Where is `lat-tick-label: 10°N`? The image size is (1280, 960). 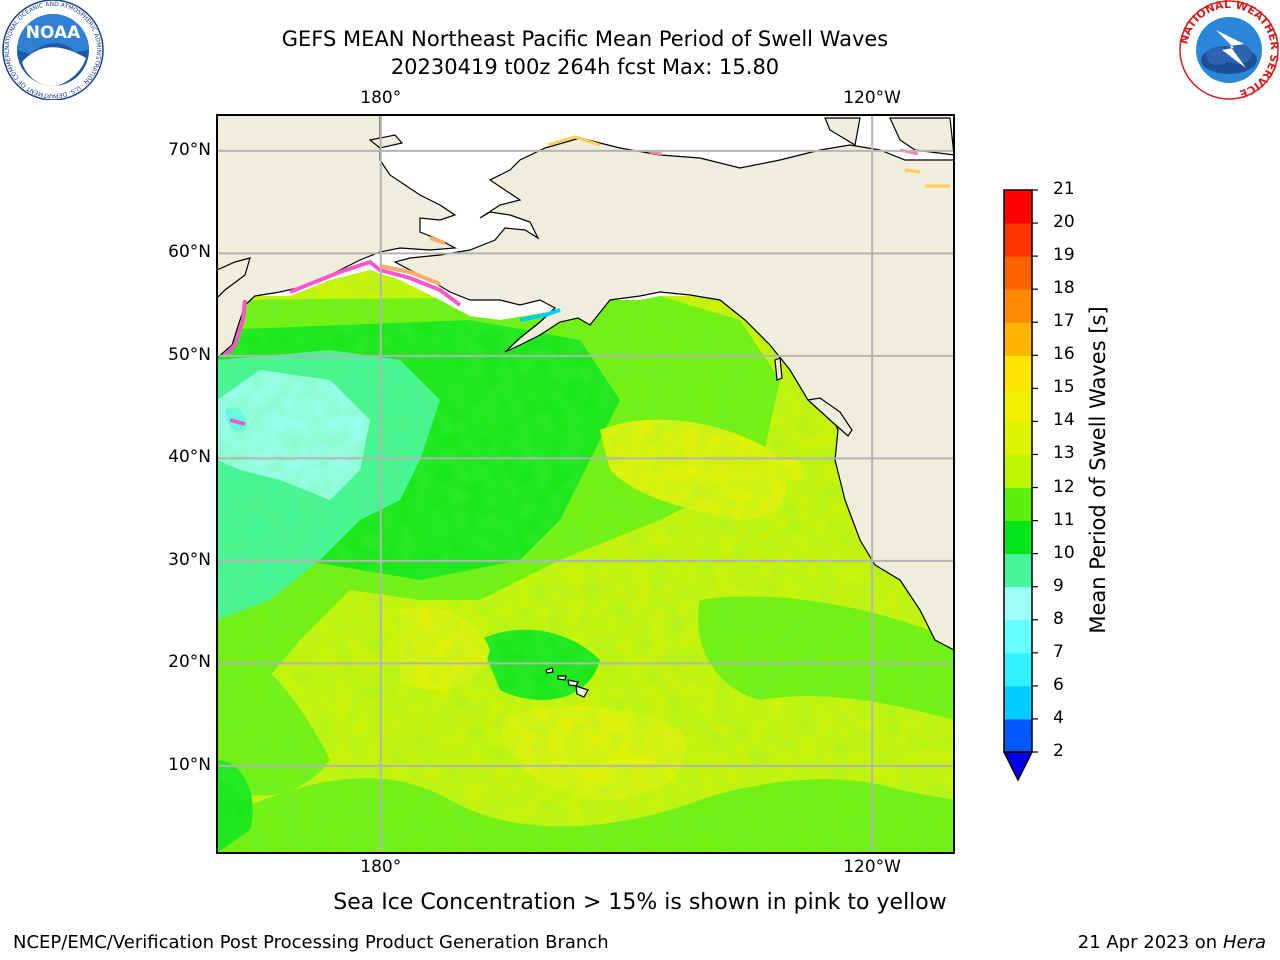
lat-tick-label: 10°N is located at coordinates (189, 764).